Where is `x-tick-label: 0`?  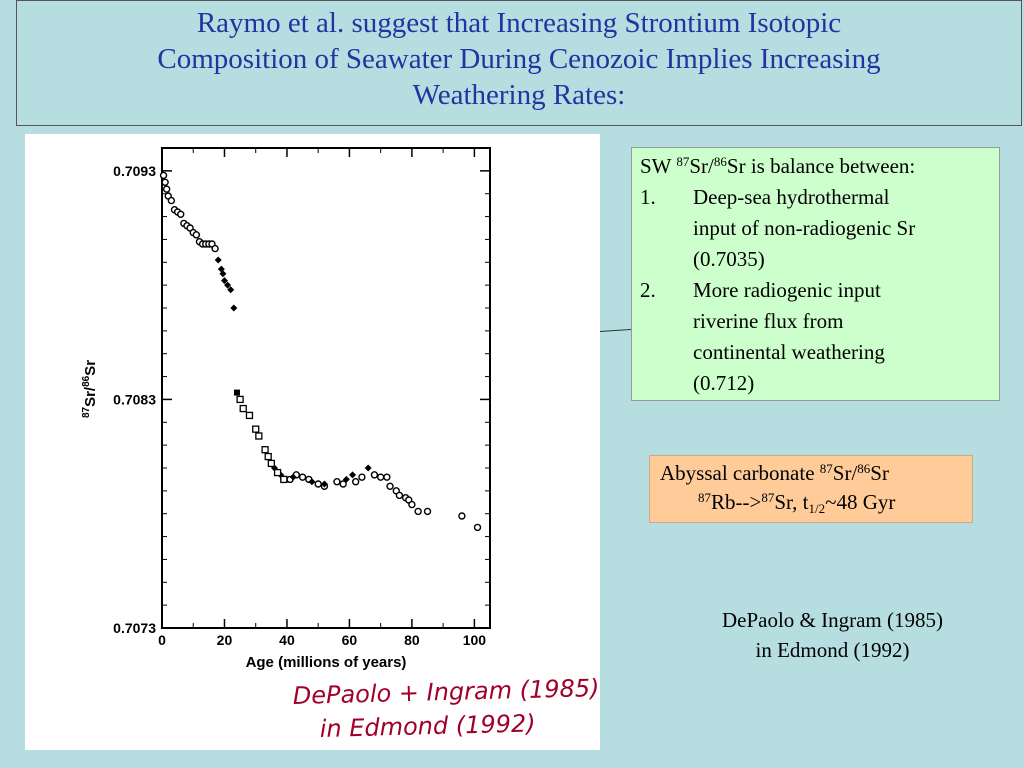
x-tick-label: 0 is located at coordinates (162, 640).